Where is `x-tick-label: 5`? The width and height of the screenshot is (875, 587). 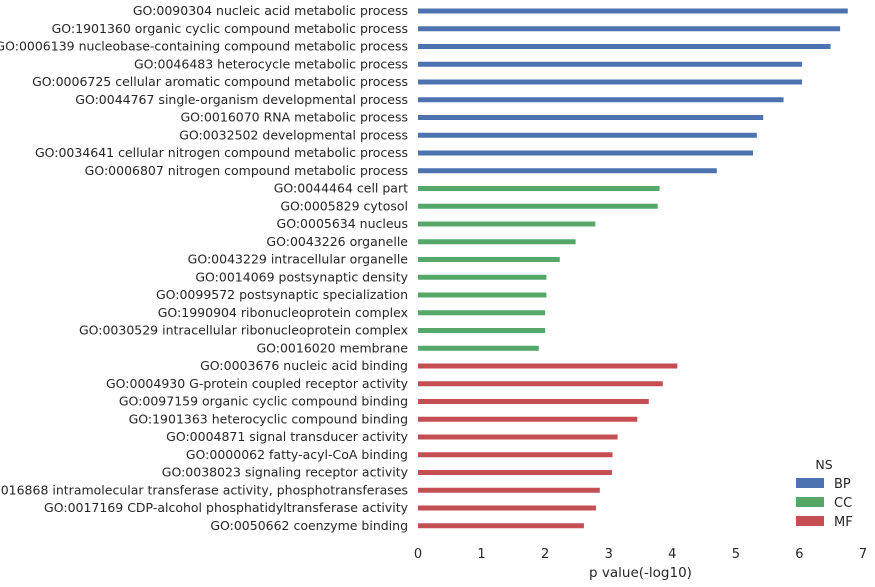
x-tick-label: 5 is located at coordinates (736, 554).